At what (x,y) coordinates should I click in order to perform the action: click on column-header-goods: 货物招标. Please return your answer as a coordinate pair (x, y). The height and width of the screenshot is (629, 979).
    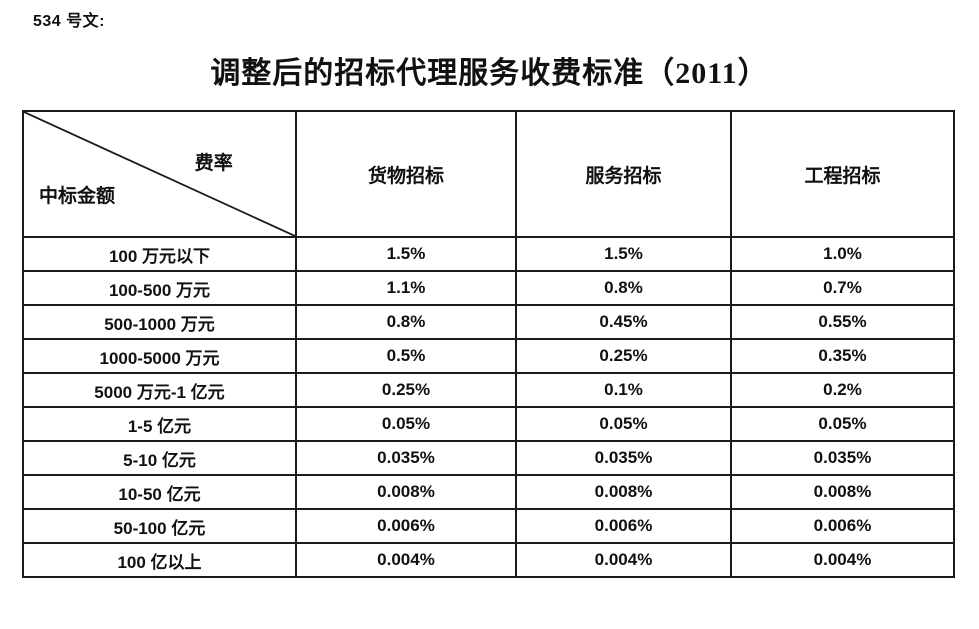
    Looking at the image, I should click on (406, 174).